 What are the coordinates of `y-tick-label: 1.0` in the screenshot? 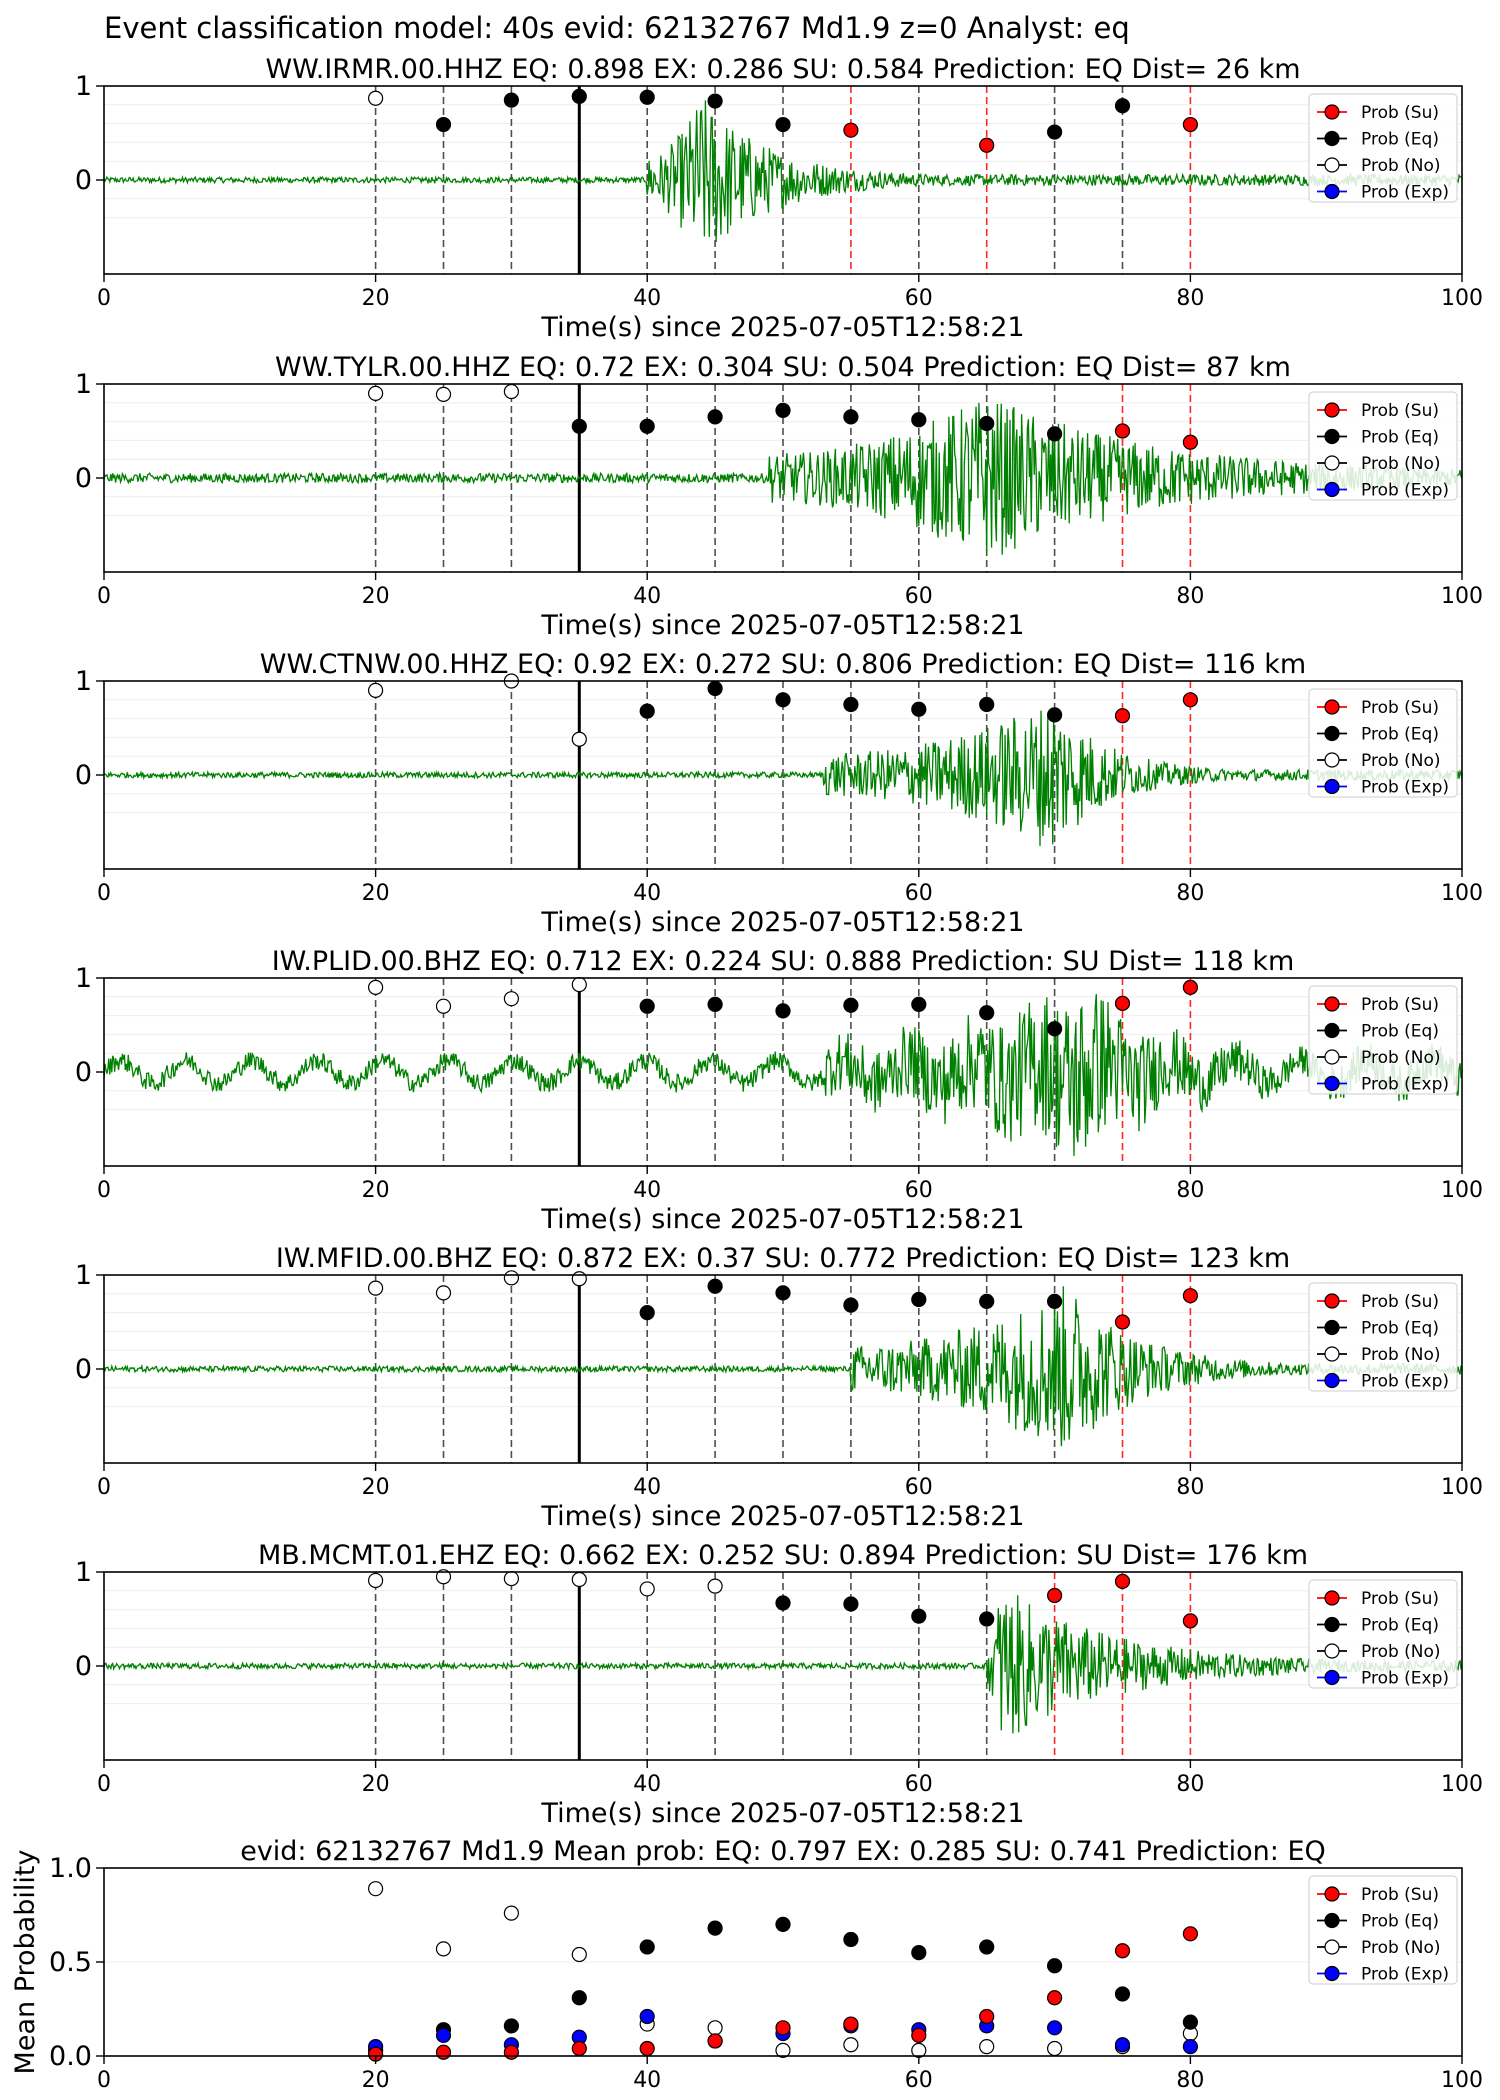 It's located at (70, 1868).